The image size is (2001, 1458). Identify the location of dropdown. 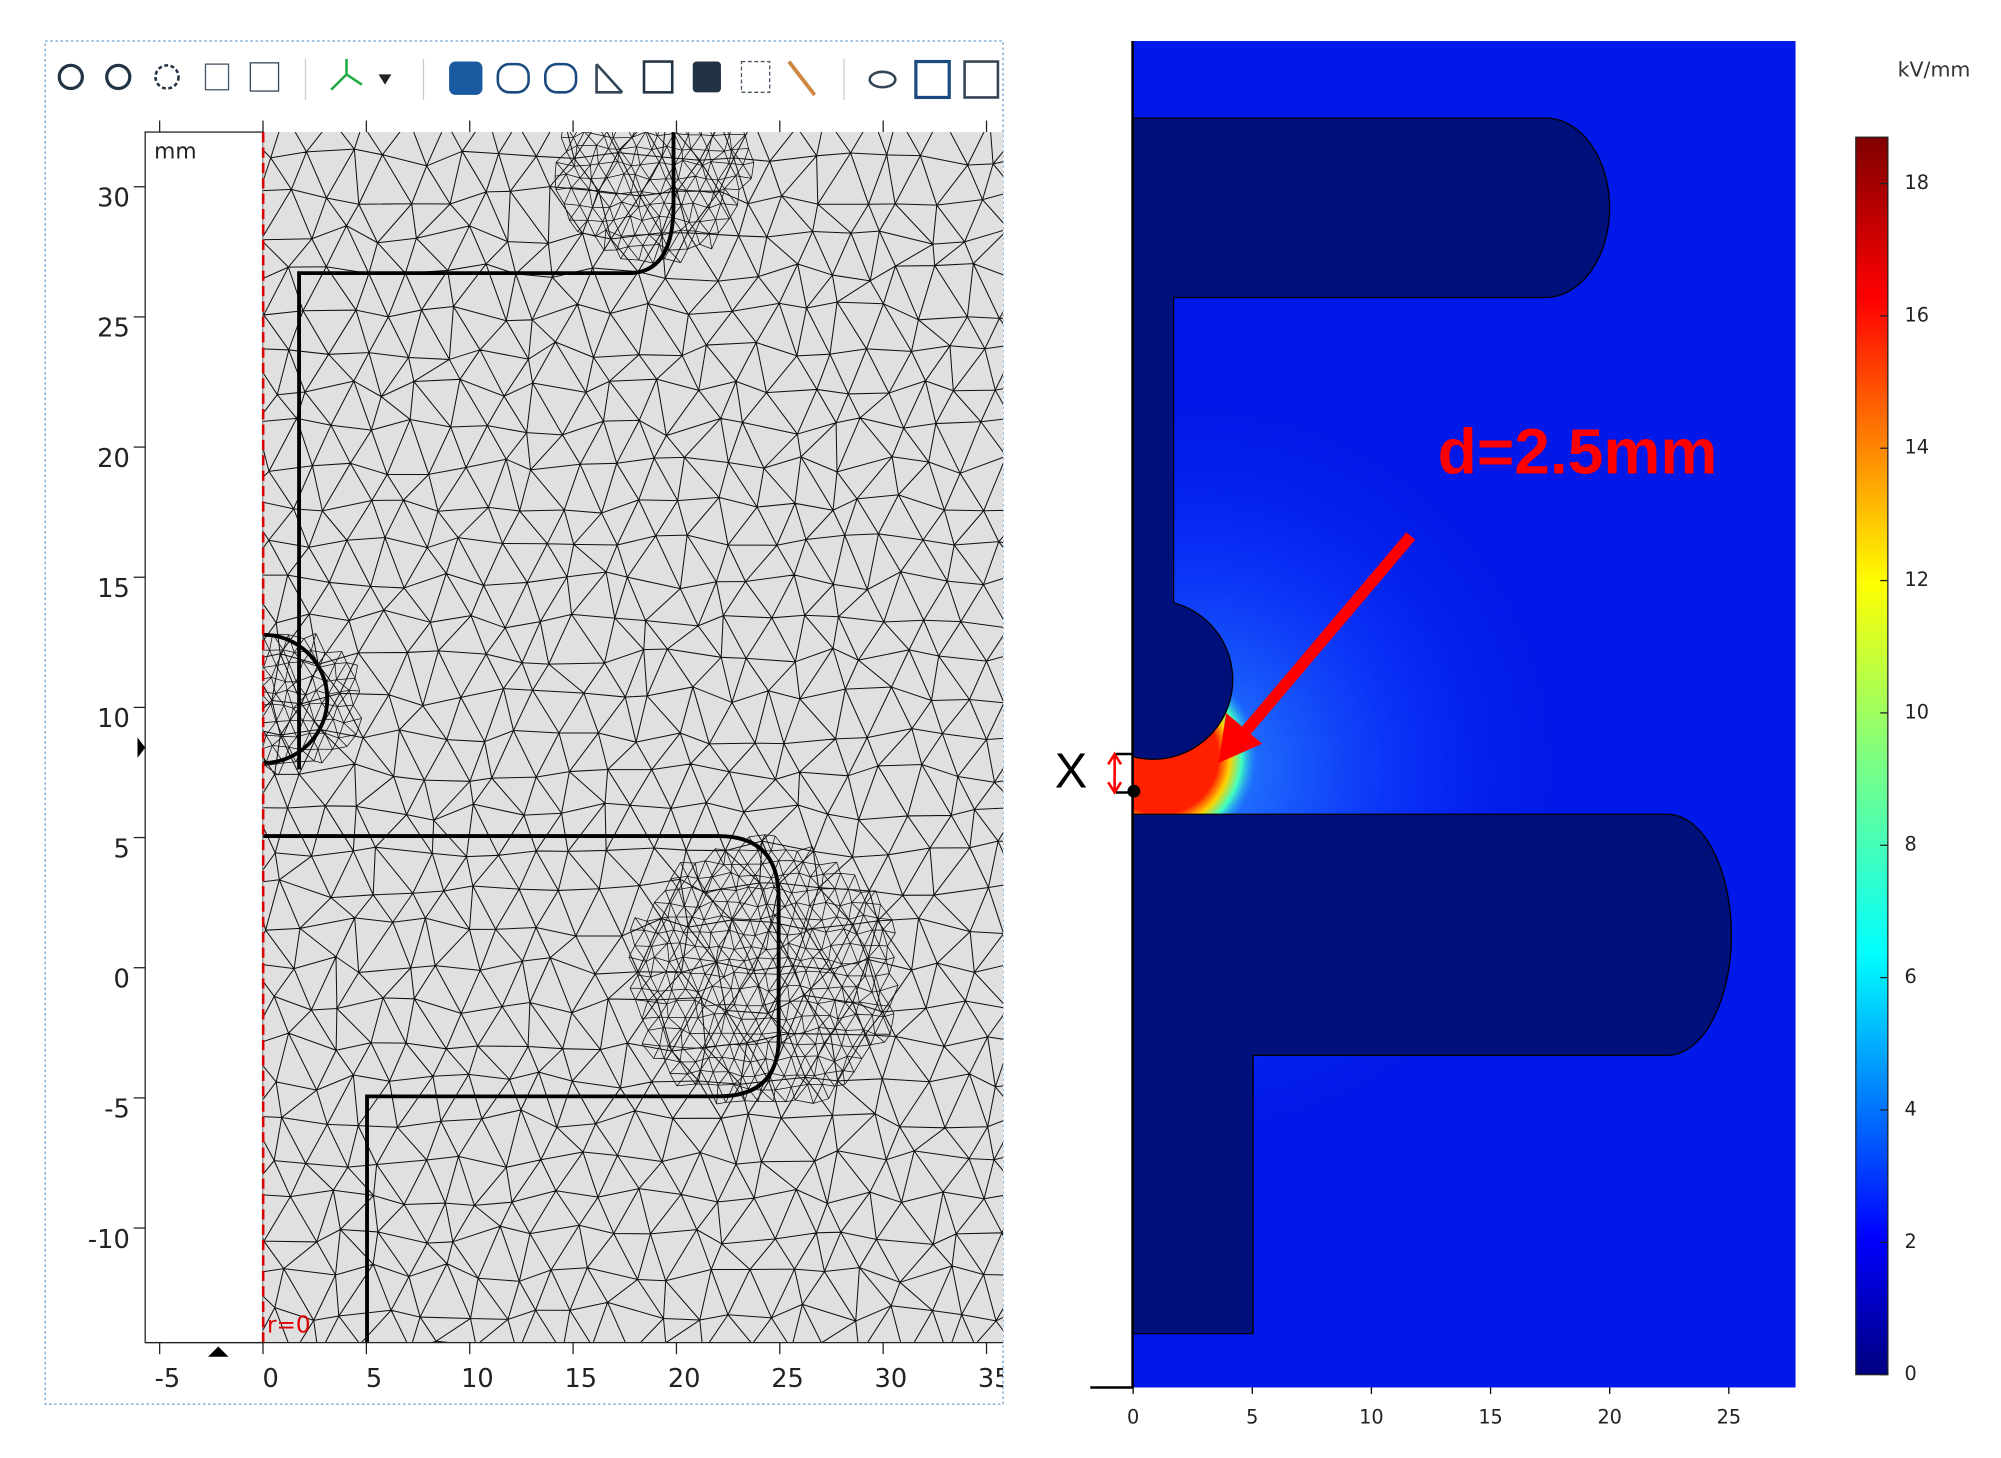
(385, 79).